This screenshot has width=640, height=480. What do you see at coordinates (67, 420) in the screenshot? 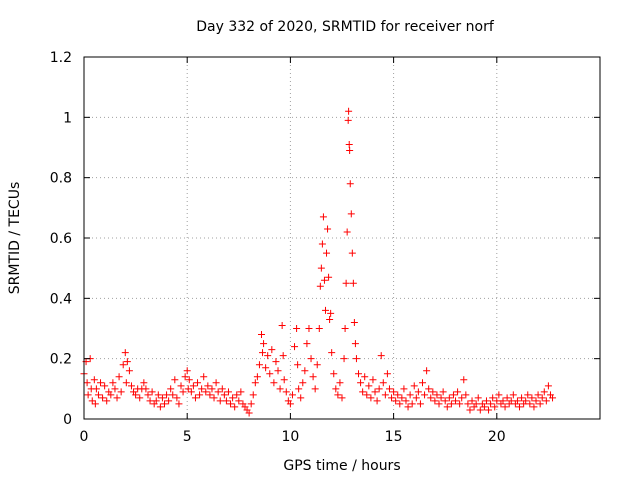
I see `y-tick-label: 0` at bounding box center [67, 420].